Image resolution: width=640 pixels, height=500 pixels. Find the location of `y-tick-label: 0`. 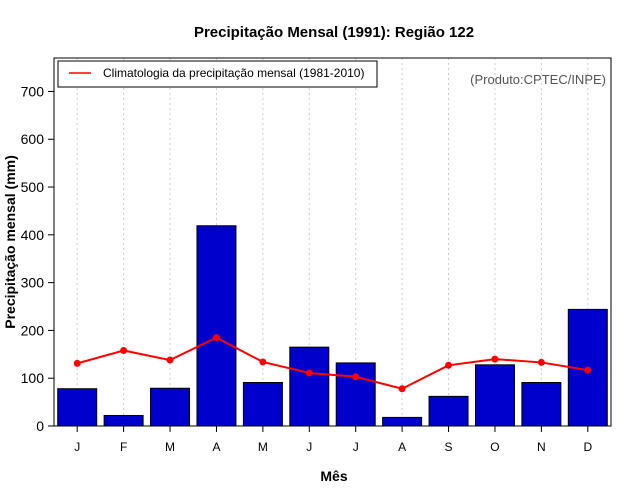

y-tick-label: 0 is located at coordinates (40, 426).